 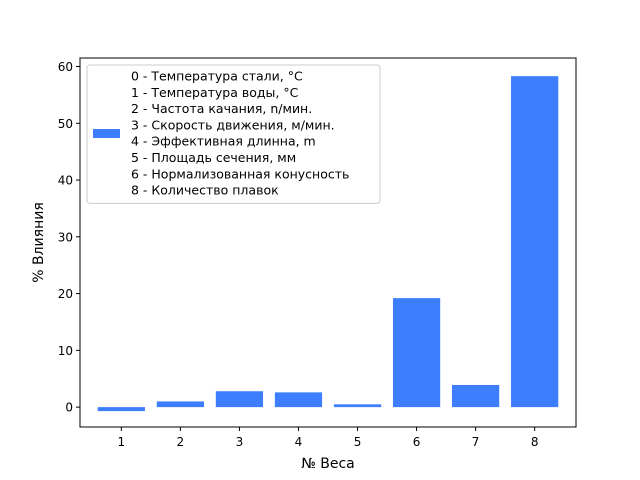 I want to click on x-tick-label: 4, so click(x=299, y=442).